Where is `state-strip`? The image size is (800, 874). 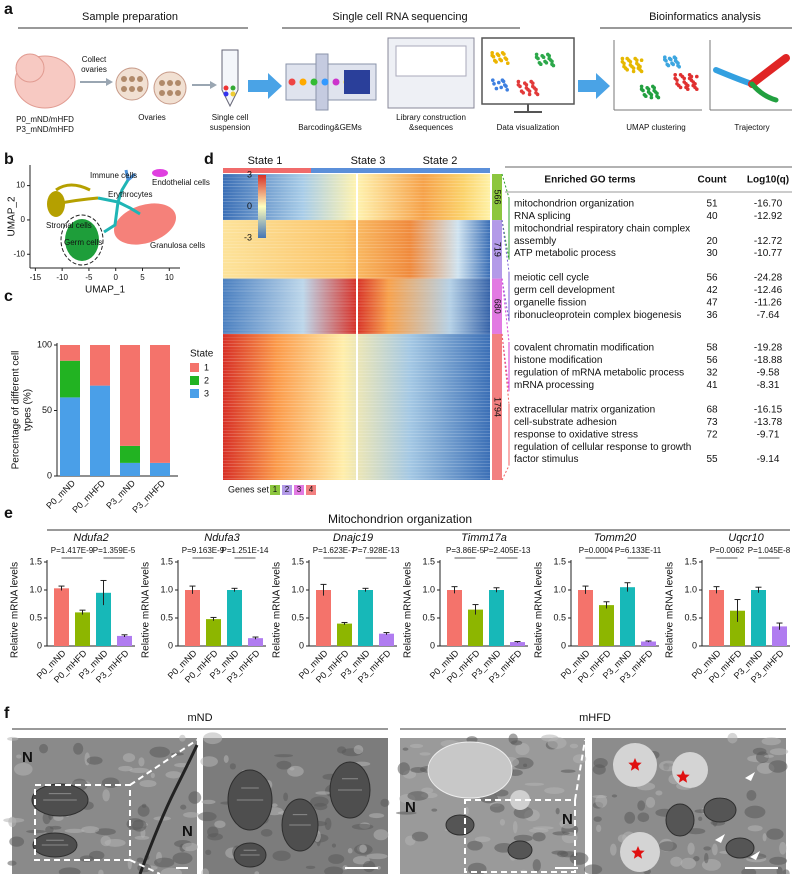 state-strip is located at coordinates (267, 170).